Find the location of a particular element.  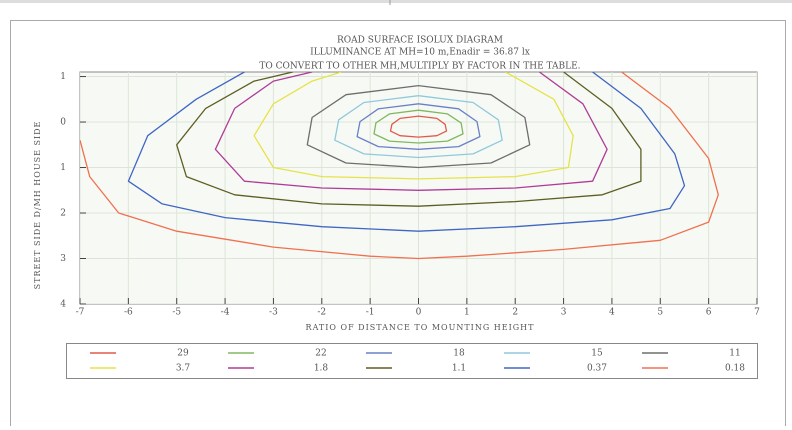

x-tick-label: -5 is located at coordinates (176, 313).